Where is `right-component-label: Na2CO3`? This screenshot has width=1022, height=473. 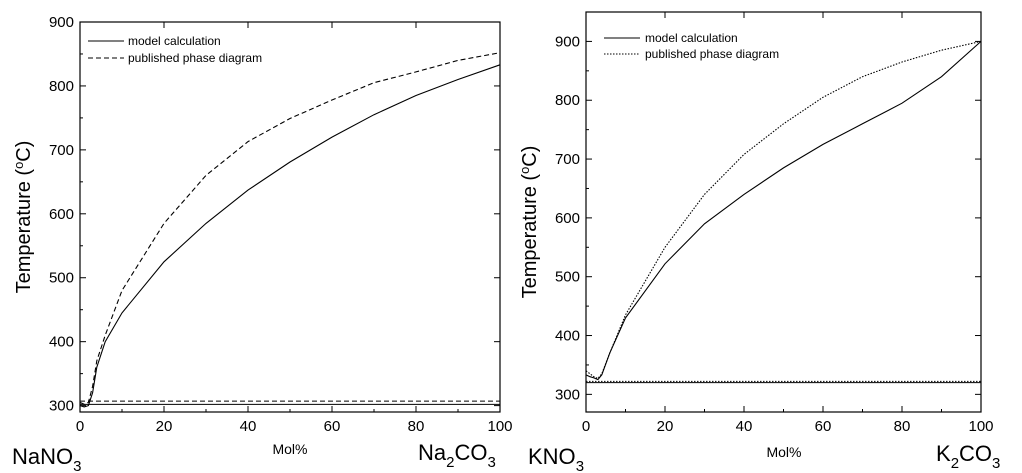 right-component-label: Na2CO3 is located at coordinates (457, 455).